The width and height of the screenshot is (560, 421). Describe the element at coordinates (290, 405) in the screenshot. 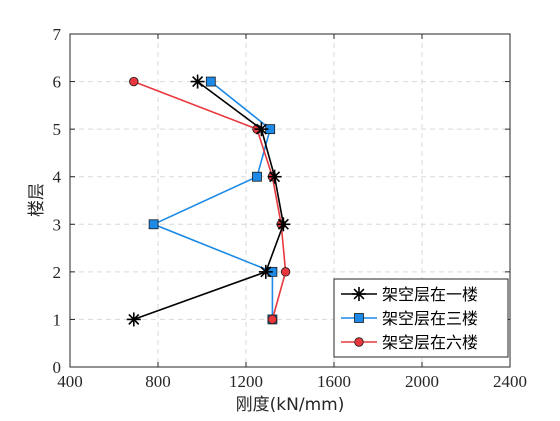

I see `x-axis-title: 刚度(kN/mm)` at that location.